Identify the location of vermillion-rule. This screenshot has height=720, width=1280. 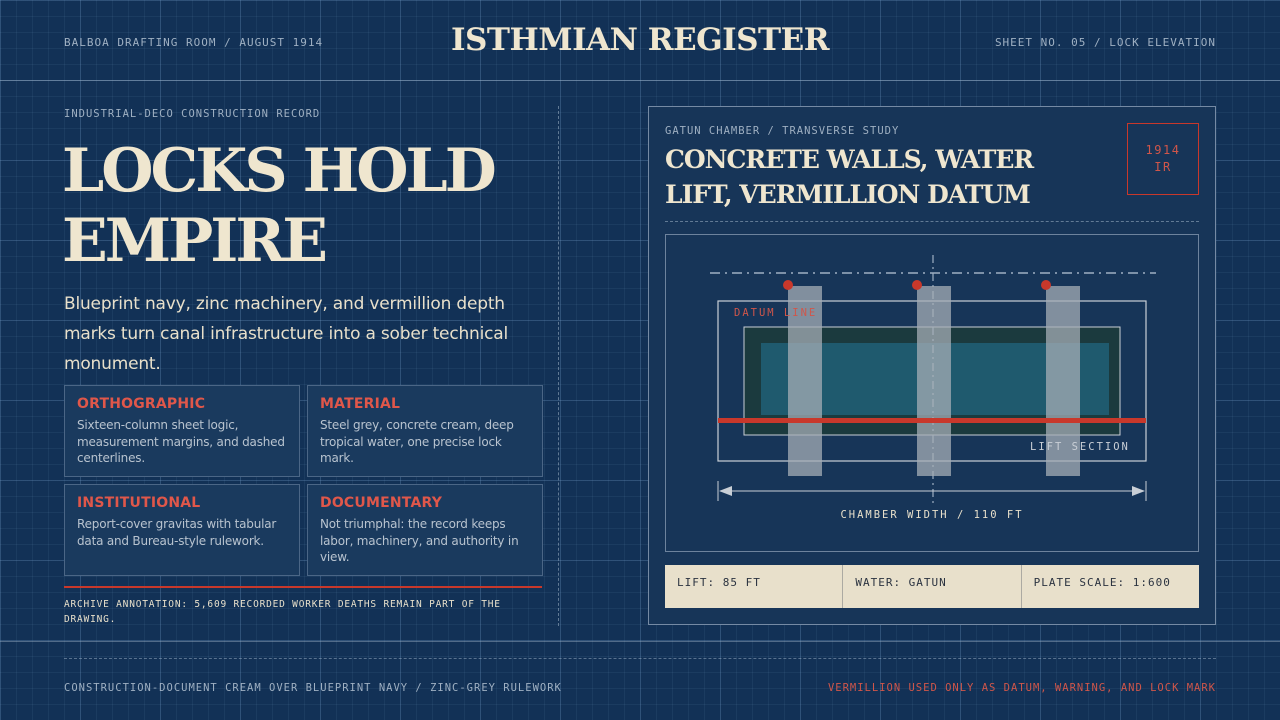
(303, 587).